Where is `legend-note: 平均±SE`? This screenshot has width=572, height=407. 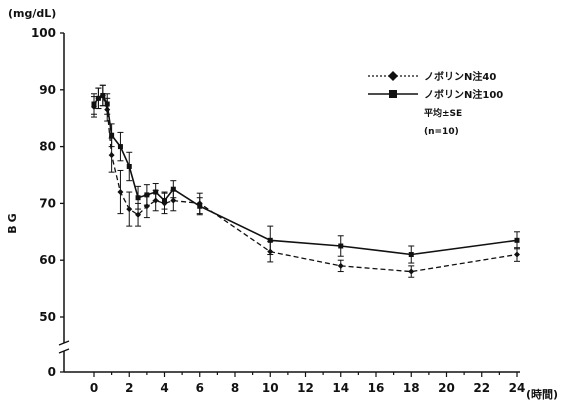
legend-note: 平均±SE is located at coordinates (443, 113).